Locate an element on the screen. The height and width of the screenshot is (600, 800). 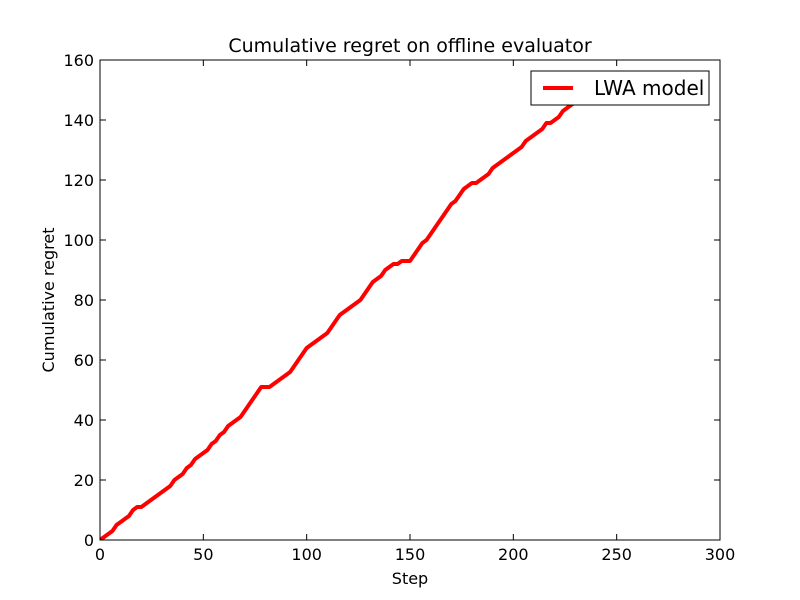
y-tick-label: 100 is located at coordinates (78, 240).